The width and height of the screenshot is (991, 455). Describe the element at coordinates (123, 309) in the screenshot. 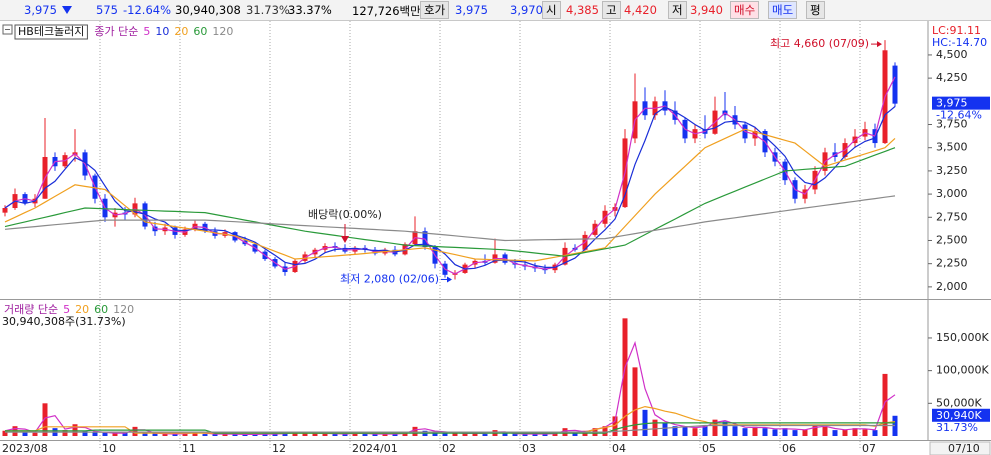

I see `legend-entry: 120` at that location.